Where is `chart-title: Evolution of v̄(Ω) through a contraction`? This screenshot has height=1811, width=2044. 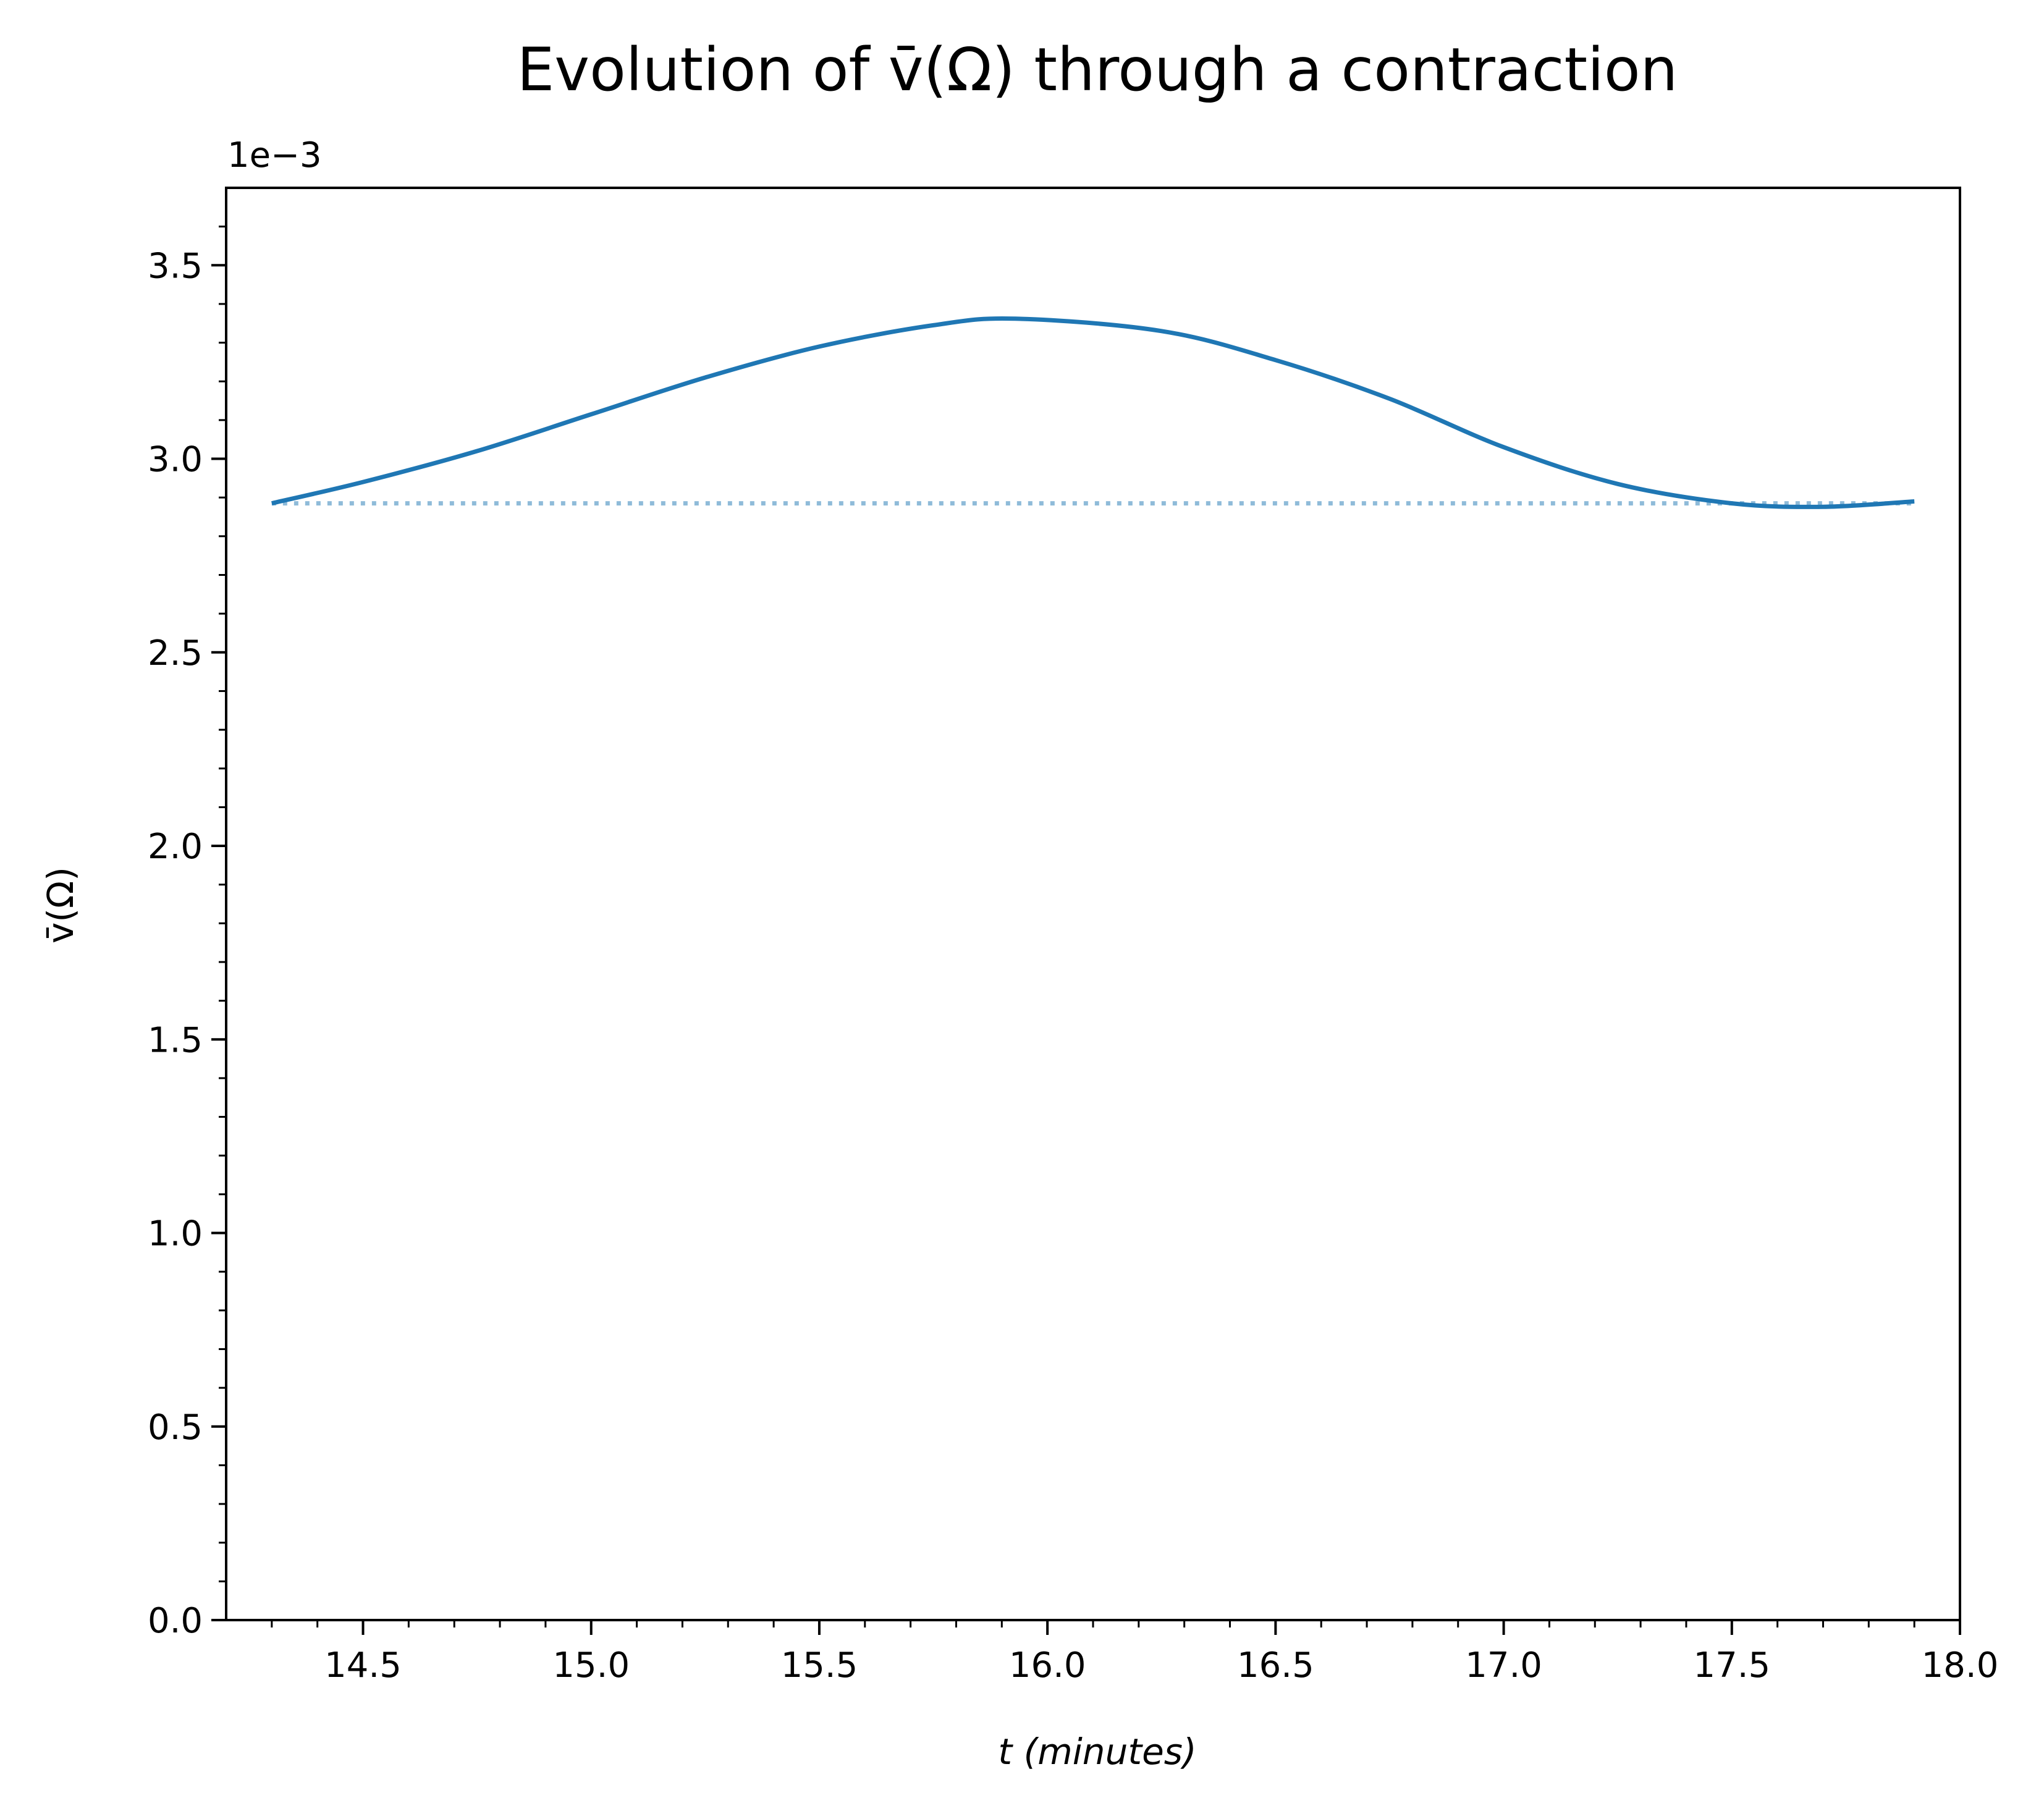 chart-title: Evolution of v̄(Ω) through a contraction is located at coordinates (1097, 69).